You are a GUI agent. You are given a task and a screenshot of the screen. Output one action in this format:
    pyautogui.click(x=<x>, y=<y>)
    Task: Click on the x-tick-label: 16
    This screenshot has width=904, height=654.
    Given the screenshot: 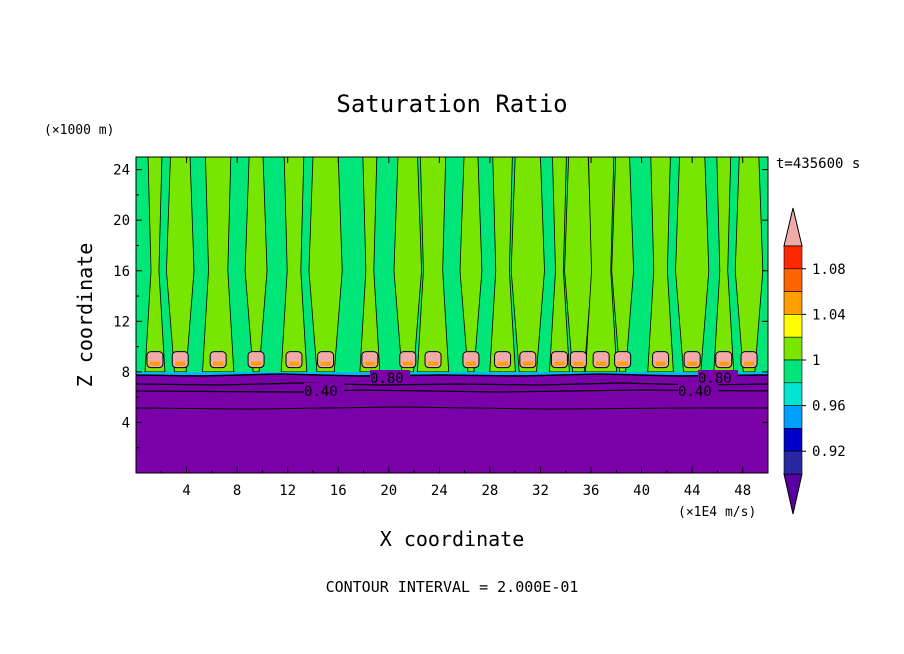 What is the action you would take?
    pyautogui.click(x=338, y=491)
    